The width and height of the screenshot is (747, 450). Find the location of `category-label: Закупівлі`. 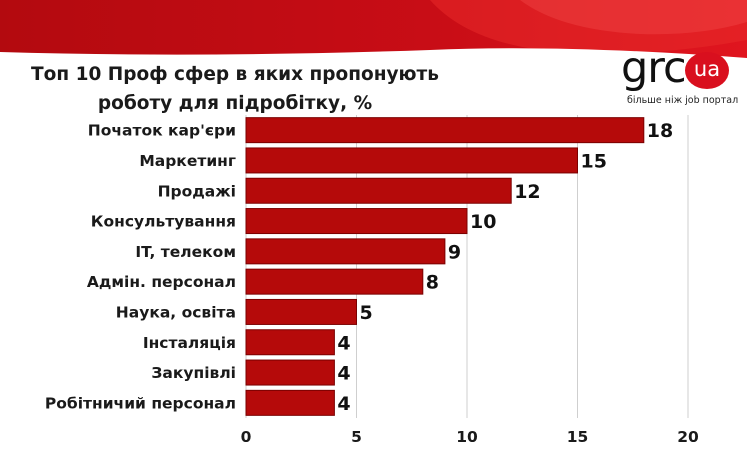

category-label: Закупівлі is located at coordinates (193, 373).